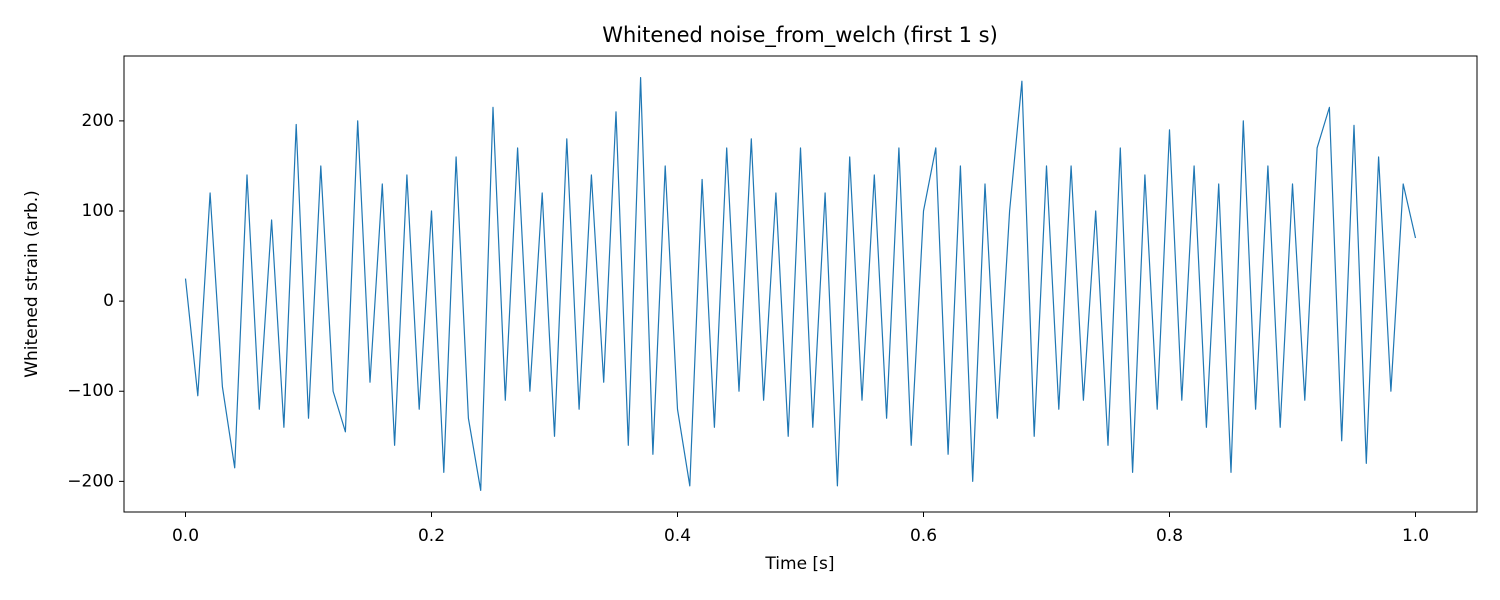  I want to click on y-tick-label: 0, so click(108, 301).